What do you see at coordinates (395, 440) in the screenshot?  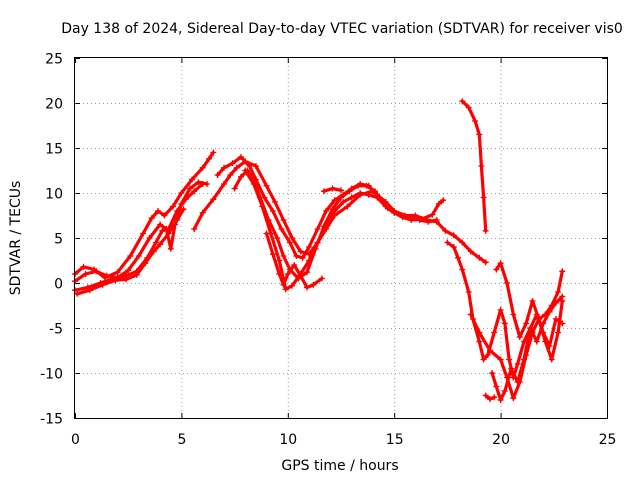 I see `x-tick-label: 15` at bounding box center [395, 440].